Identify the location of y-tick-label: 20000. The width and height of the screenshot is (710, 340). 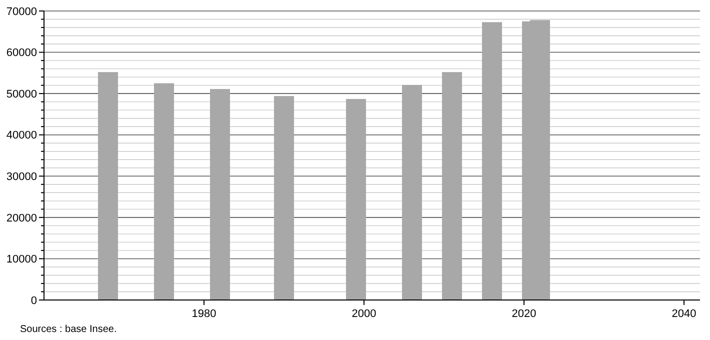
(21, 218).